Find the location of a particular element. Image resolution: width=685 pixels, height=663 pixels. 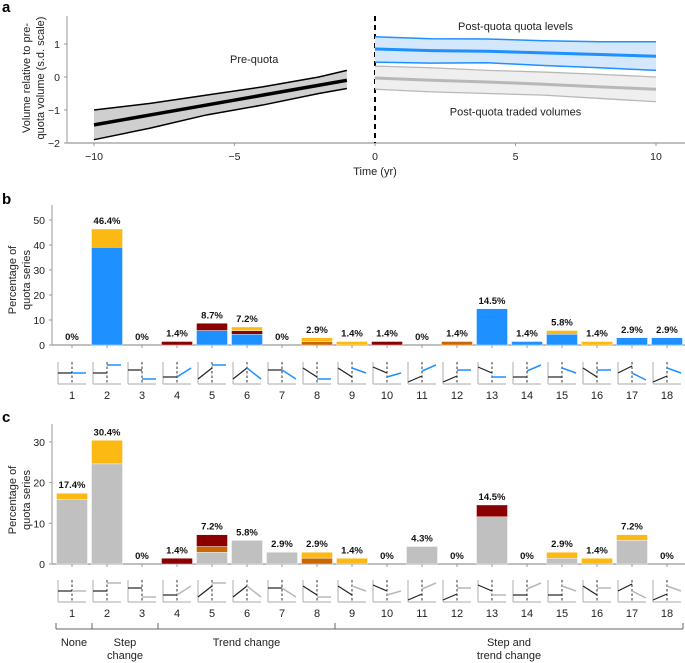

category-label-1: 1 is located at coordinates (72, 396).